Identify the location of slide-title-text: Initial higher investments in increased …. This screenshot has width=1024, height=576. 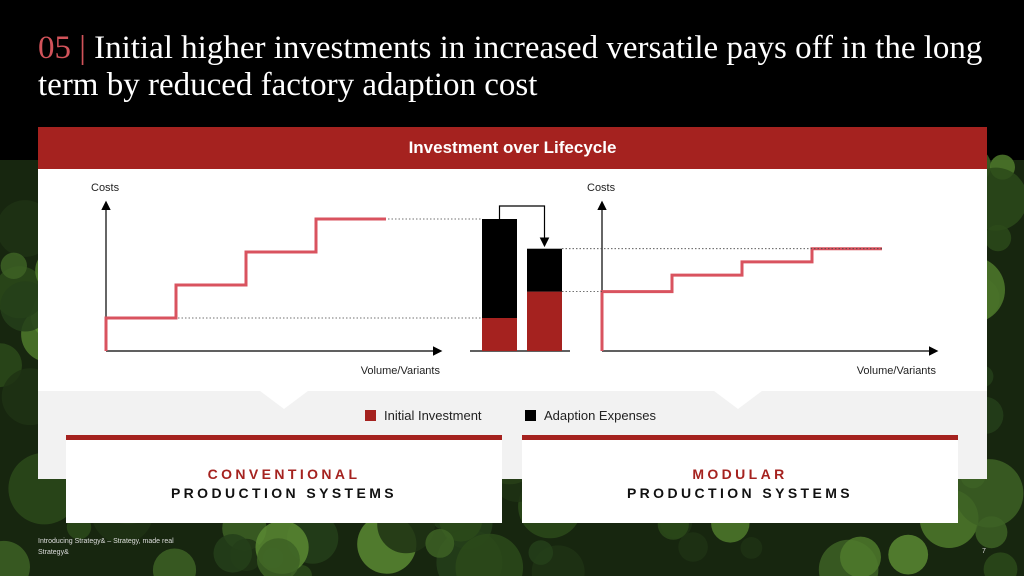
(510, 66).